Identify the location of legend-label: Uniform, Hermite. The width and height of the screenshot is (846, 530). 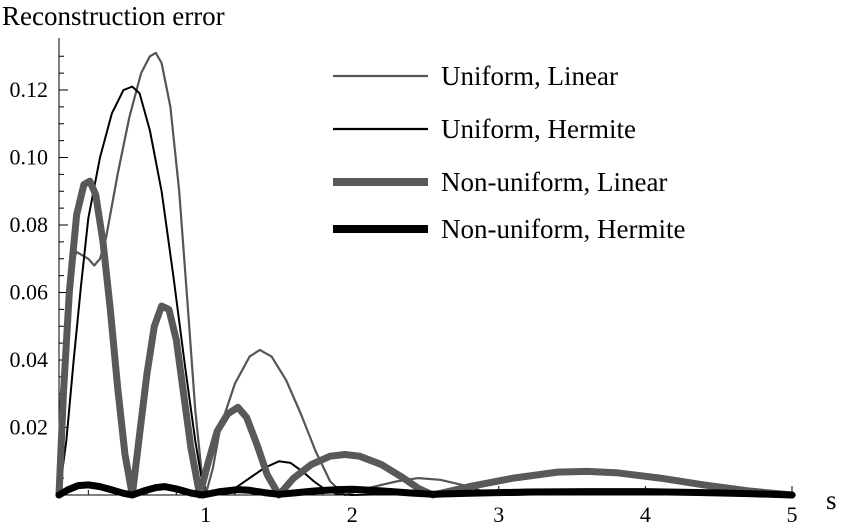
(538, 129).